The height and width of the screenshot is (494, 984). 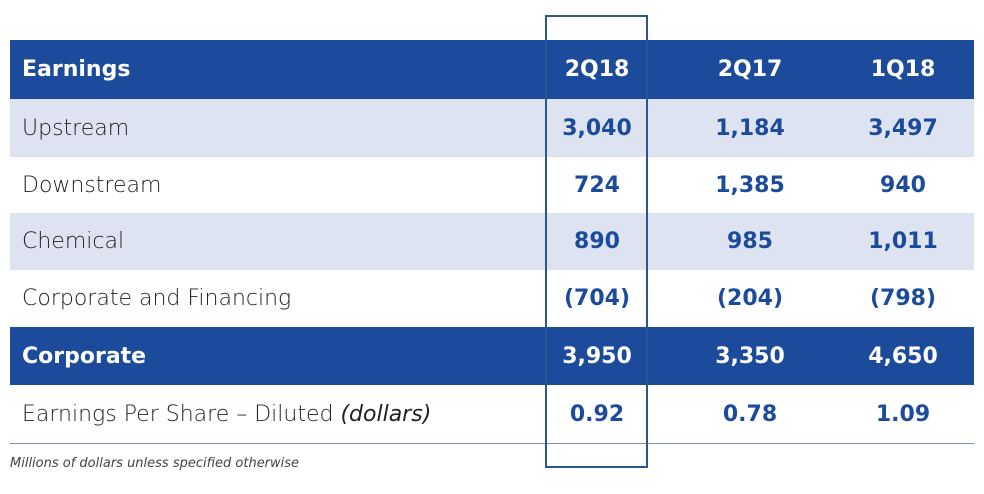 What do you see at coordinates (492, 356) in the screenshot?
I see `table-row: Corporate 3,950 3,350 4,650` at bounding box center [492, 356].